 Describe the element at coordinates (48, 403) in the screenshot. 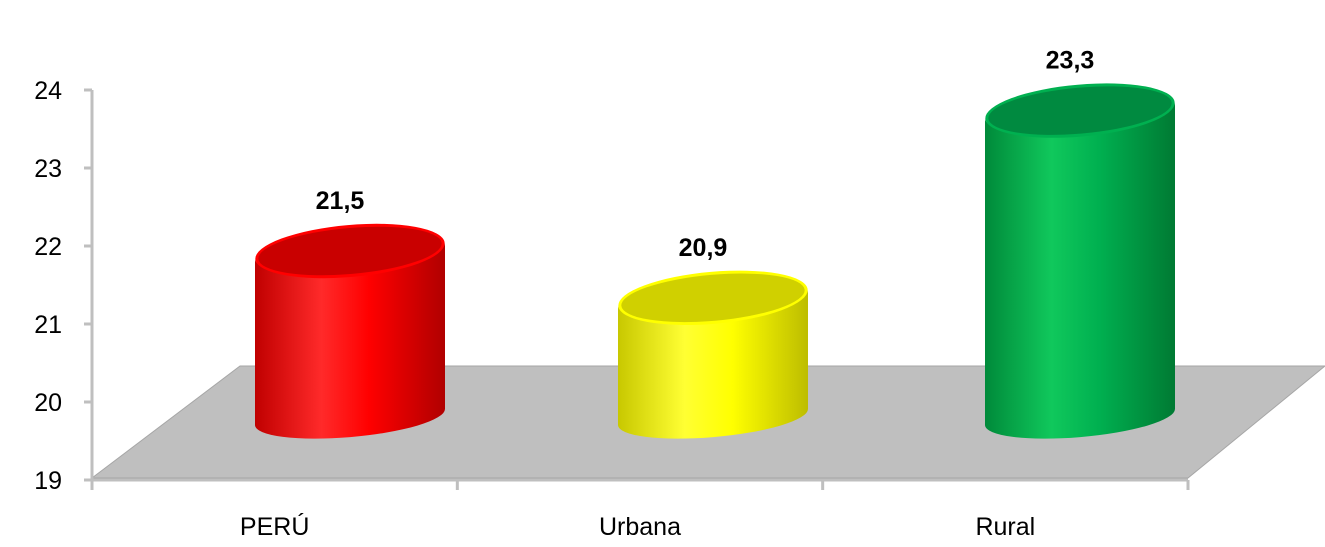

I see `y-tick-label: 20` at that location.